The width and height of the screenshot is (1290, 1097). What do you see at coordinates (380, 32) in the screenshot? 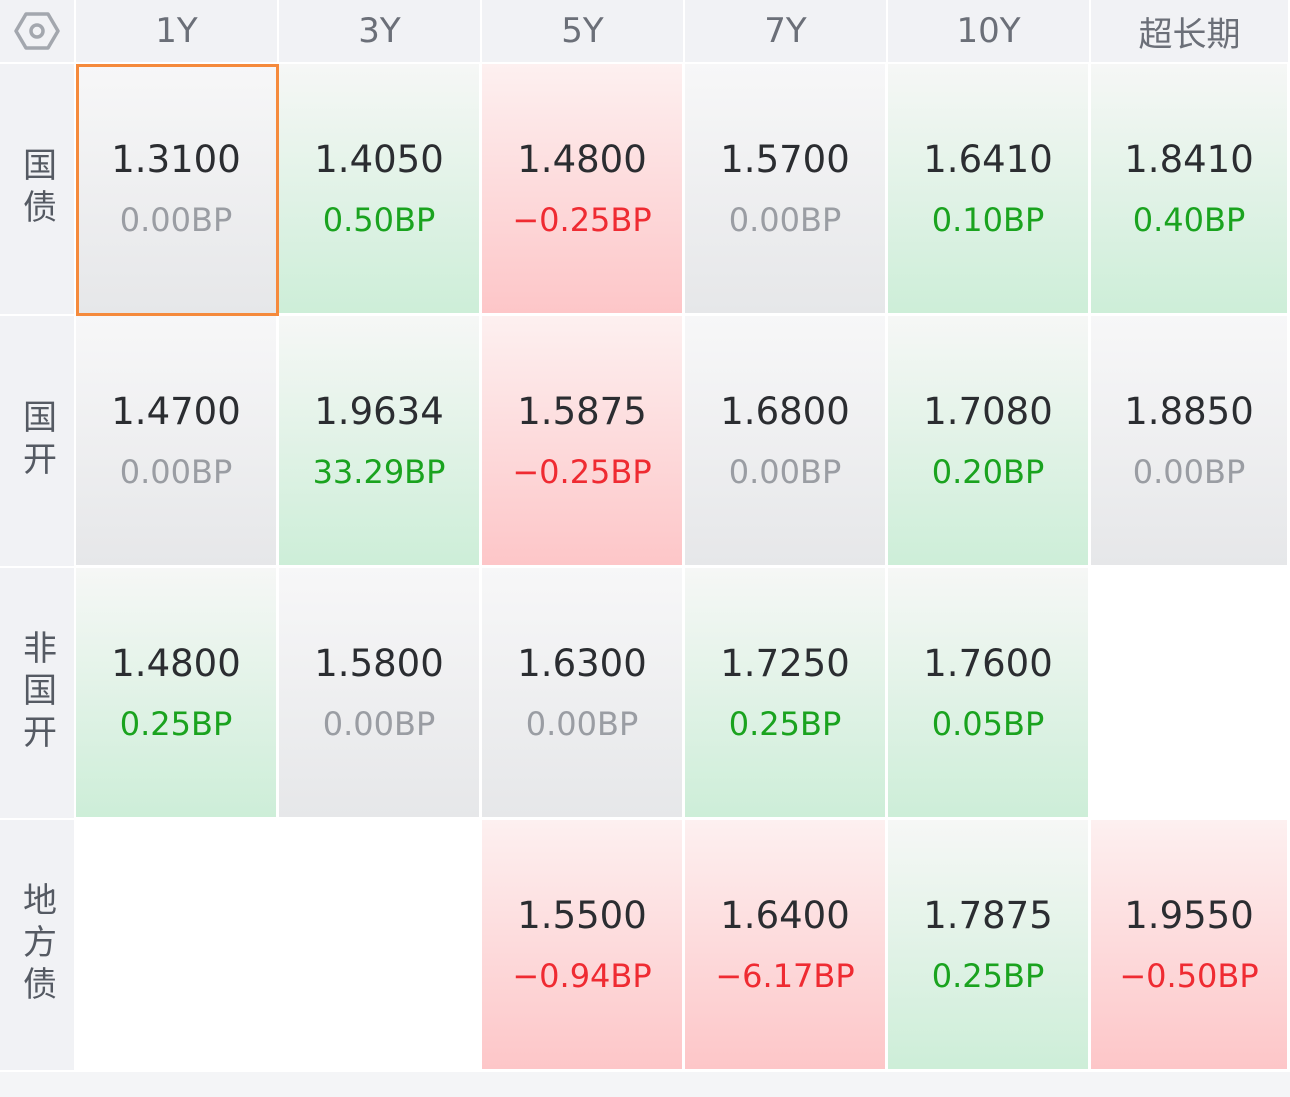
I see `column-header-3y: 3Y` at bounding box center [380, 32].